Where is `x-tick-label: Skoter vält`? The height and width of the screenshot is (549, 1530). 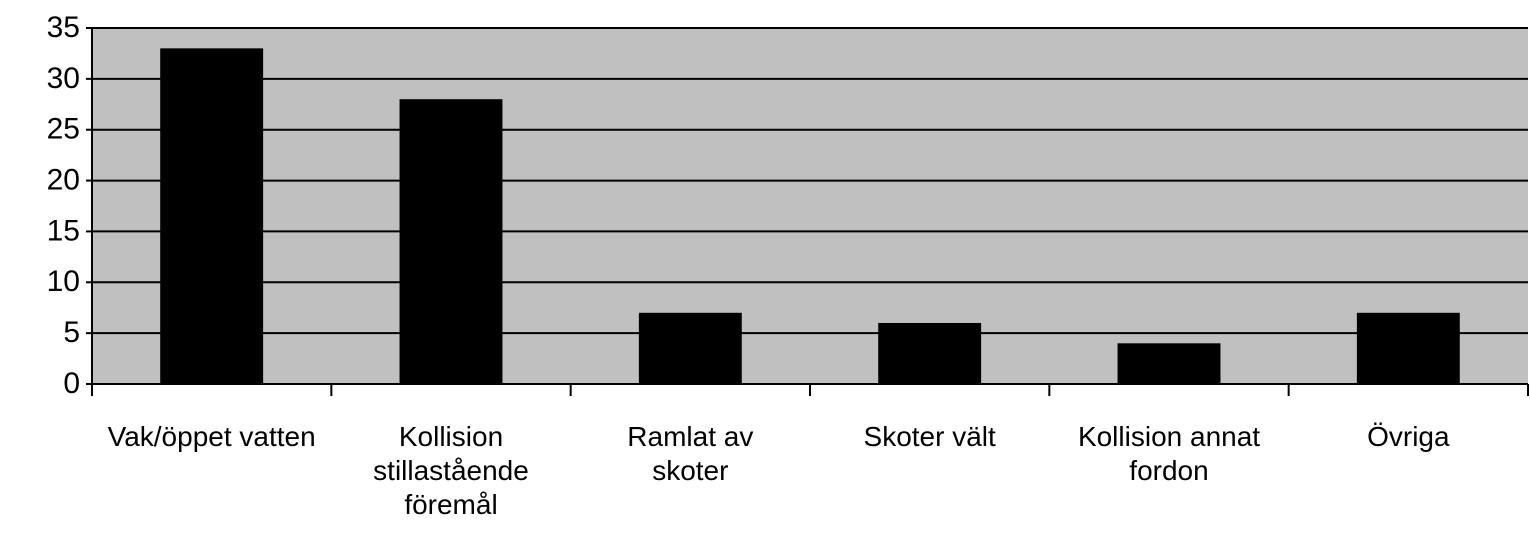 x-tick-label: Skoter vält is located at coordinates (929, 436).